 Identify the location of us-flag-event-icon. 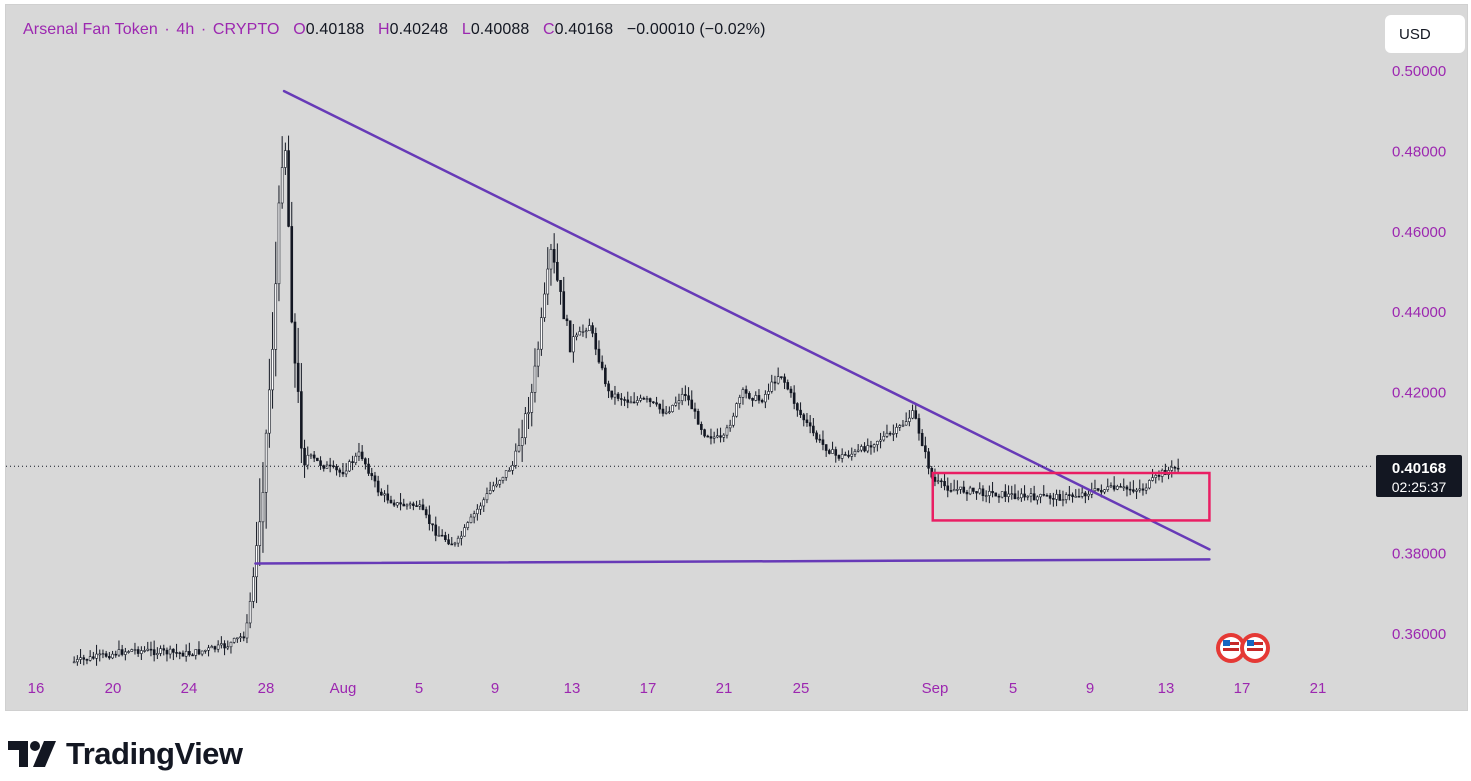
(1243, 648).